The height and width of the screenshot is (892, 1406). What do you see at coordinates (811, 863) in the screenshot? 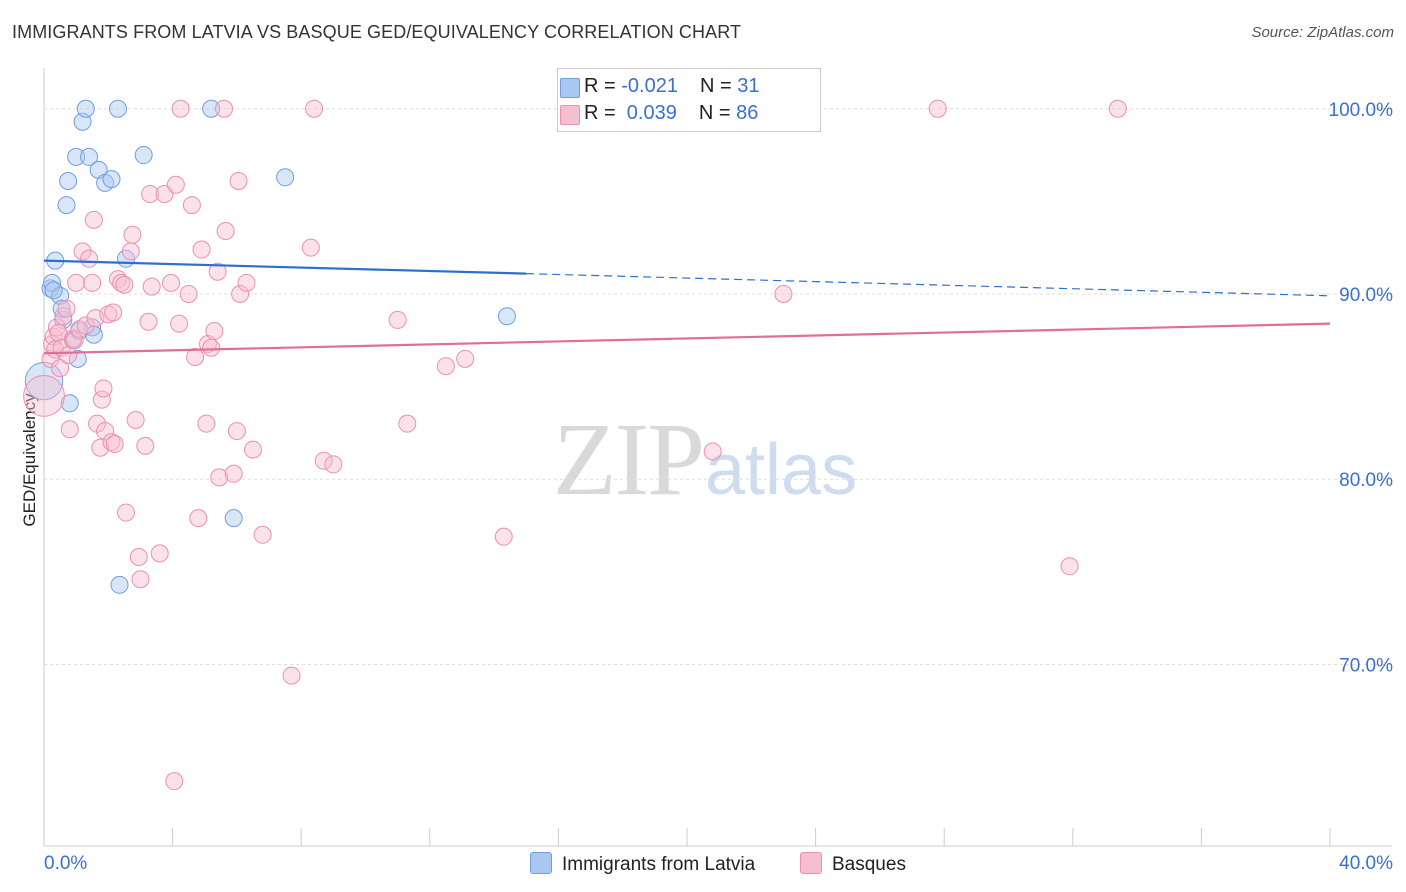
I see `bottom-legend-swatch-pink` at bounding box center [811, 863].